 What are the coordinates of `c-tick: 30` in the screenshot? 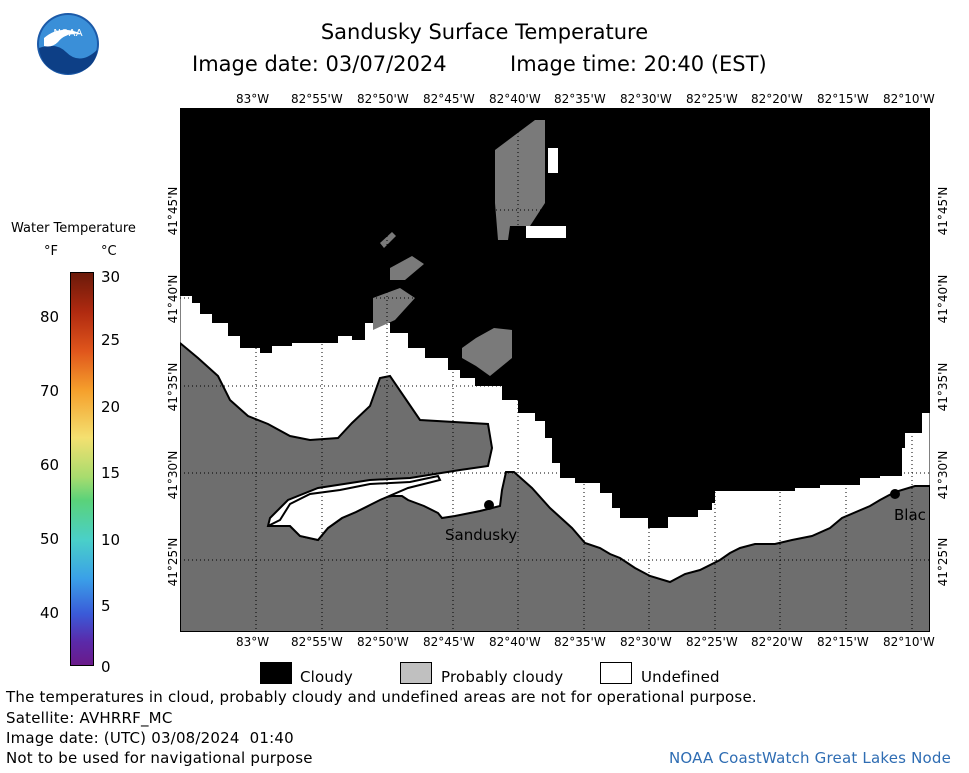 It's located at (111, 277).